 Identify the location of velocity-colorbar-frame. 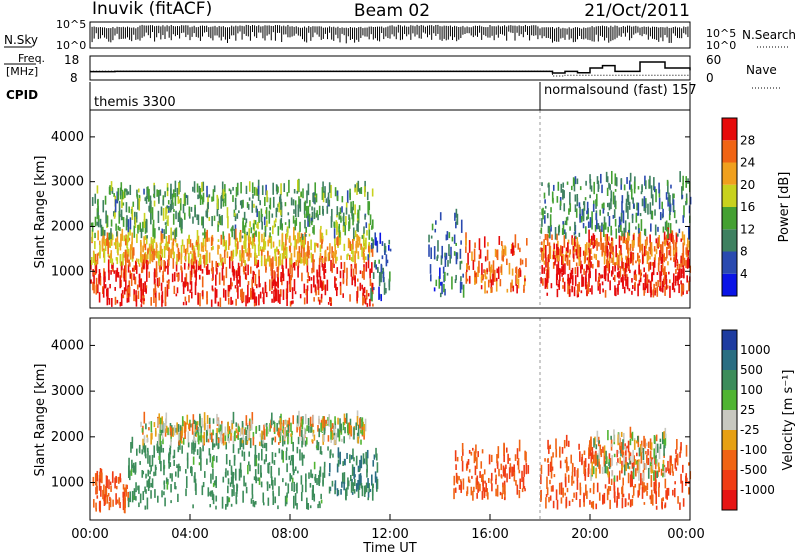
(729, 420).